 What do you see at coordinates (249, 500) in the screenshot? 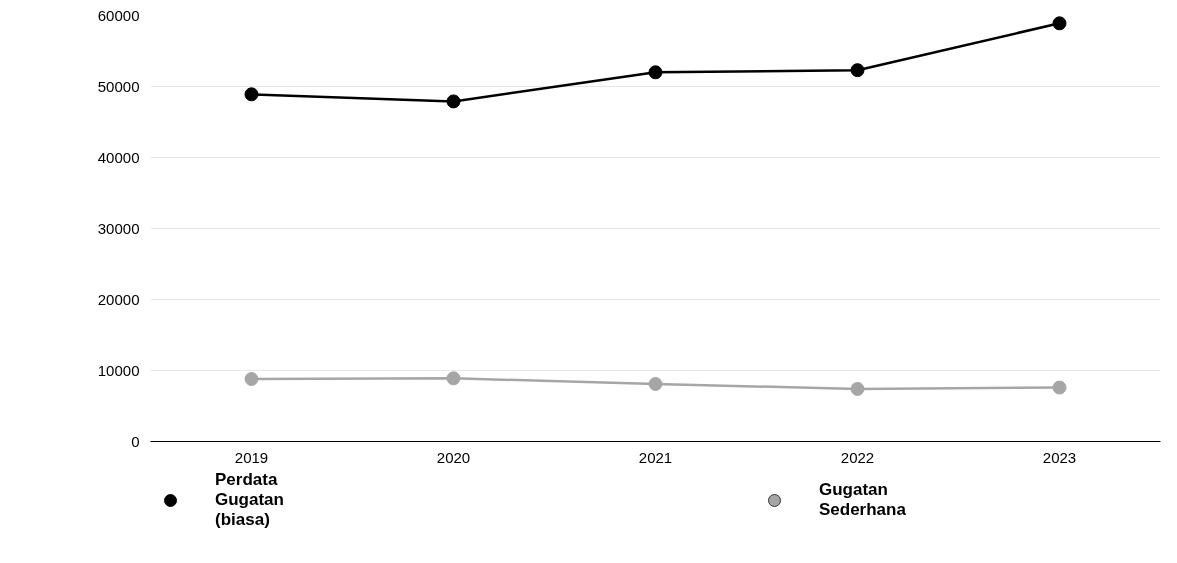
I see `legend-label: Perdata Gugatan (biasa)` at bounding box center [249, 500].